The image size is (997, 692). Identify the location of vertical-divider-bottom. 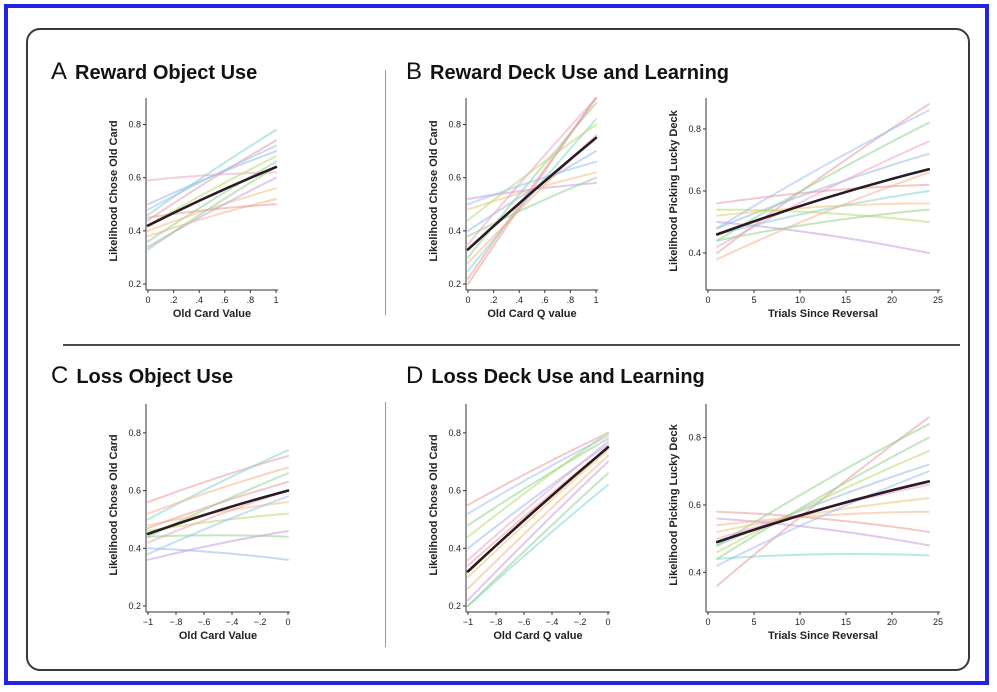
(385, 524).